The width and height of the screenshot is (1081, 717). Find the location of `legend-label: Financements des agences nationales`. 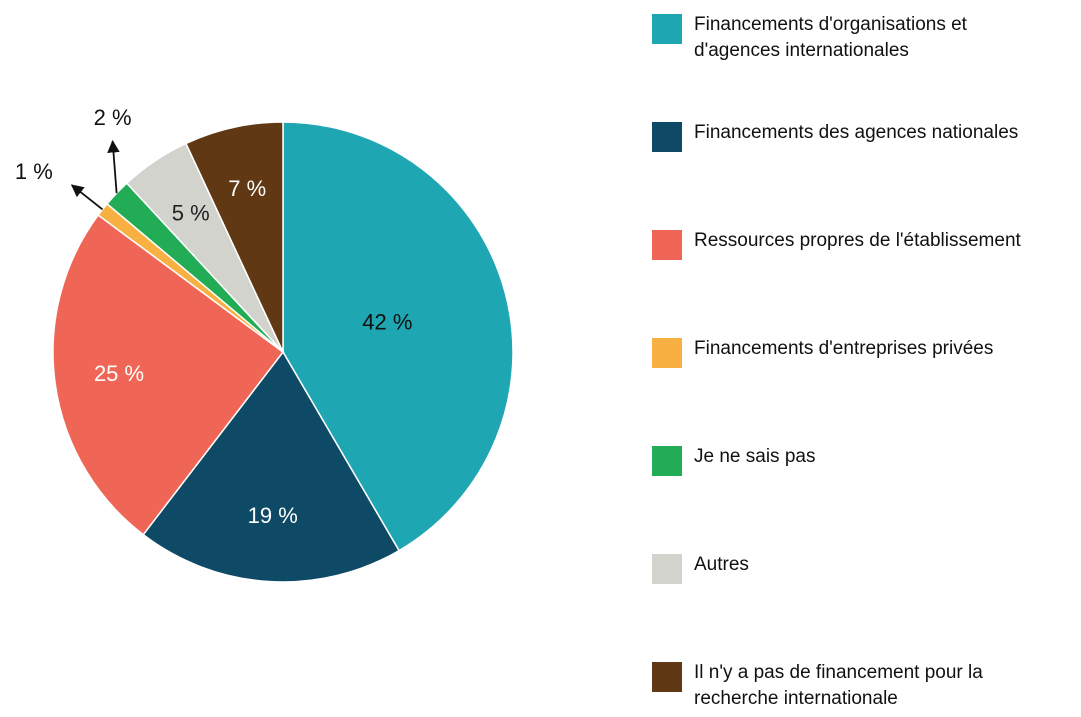

legend-label: Financements des agences nationales is located at coordinates (856, 132).